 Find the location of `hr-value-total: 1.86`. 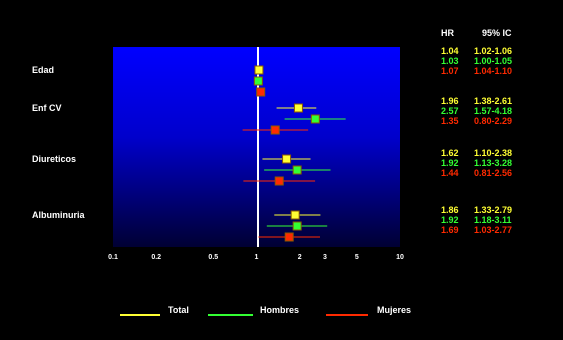

hr-value-total: 1.86 is located at coordinates (450, 210).